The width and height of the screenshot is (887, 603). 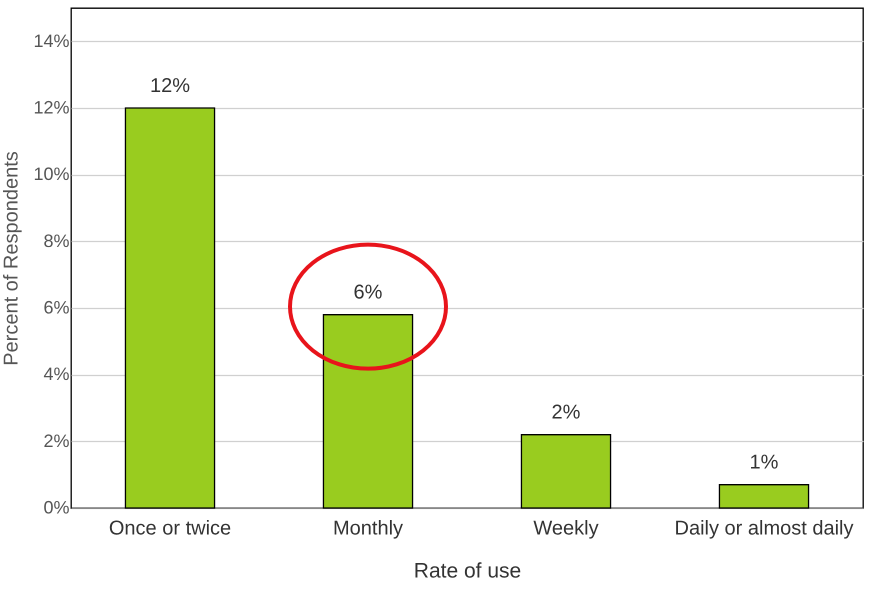 What do you see at coordinates (11, 258) in the screenshot?
I see `y-axis-title: Percent of Respondents` at bounding box center [11, 258].